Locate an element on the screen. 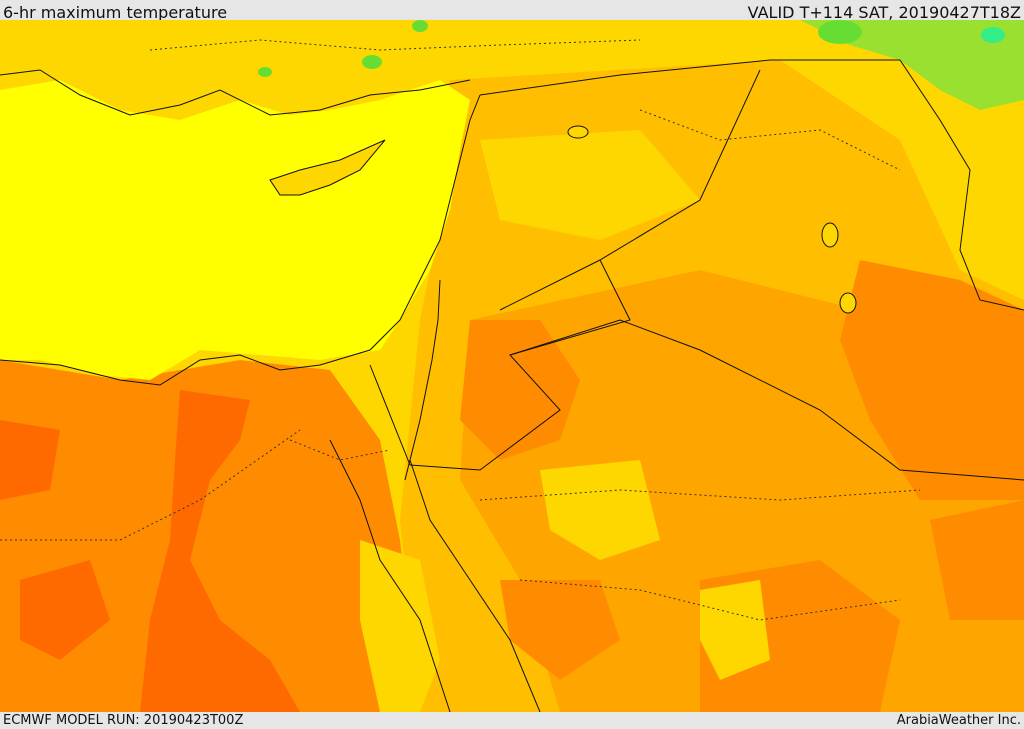 The image size is (1024, 729). hot-zone-west is located at coordinates (30, 460).